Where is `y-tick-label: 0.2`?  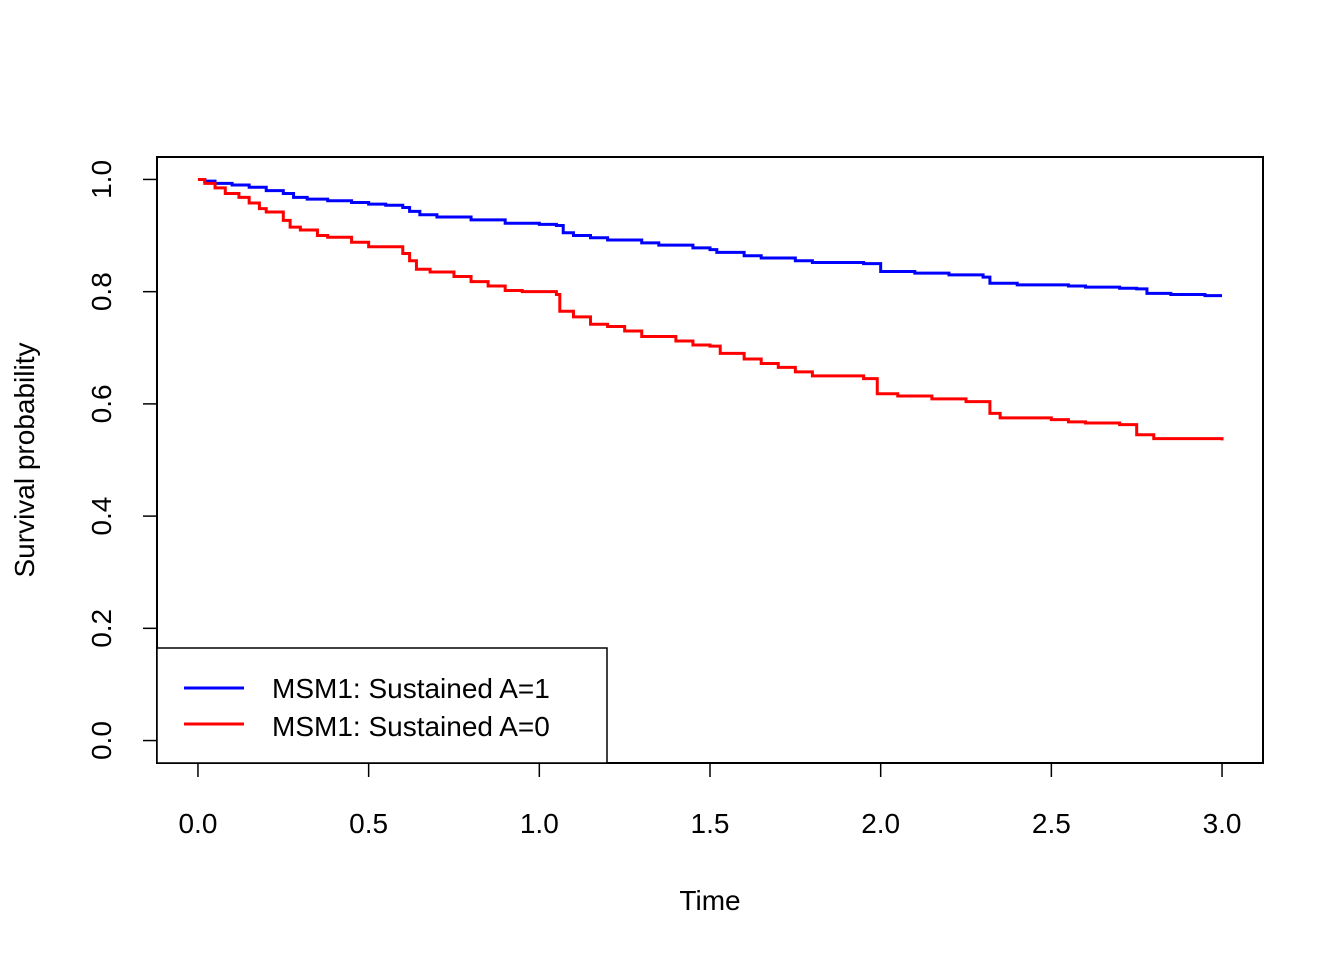
y-tick-label: 0.2 is located at coordinates (101, 628).